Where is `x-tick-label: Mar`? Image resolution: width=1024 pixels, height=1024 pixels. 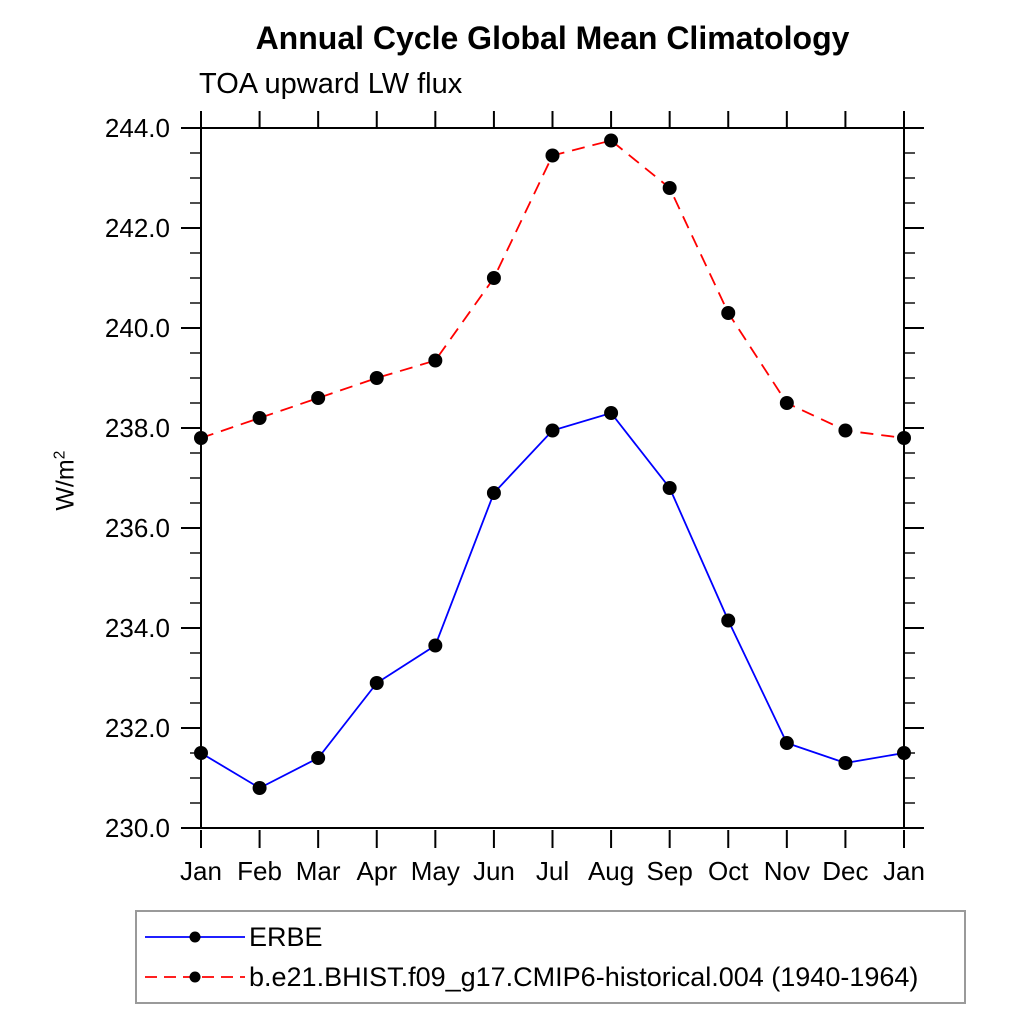
x-tick-label: Mar is located at coordinates (318, 871).